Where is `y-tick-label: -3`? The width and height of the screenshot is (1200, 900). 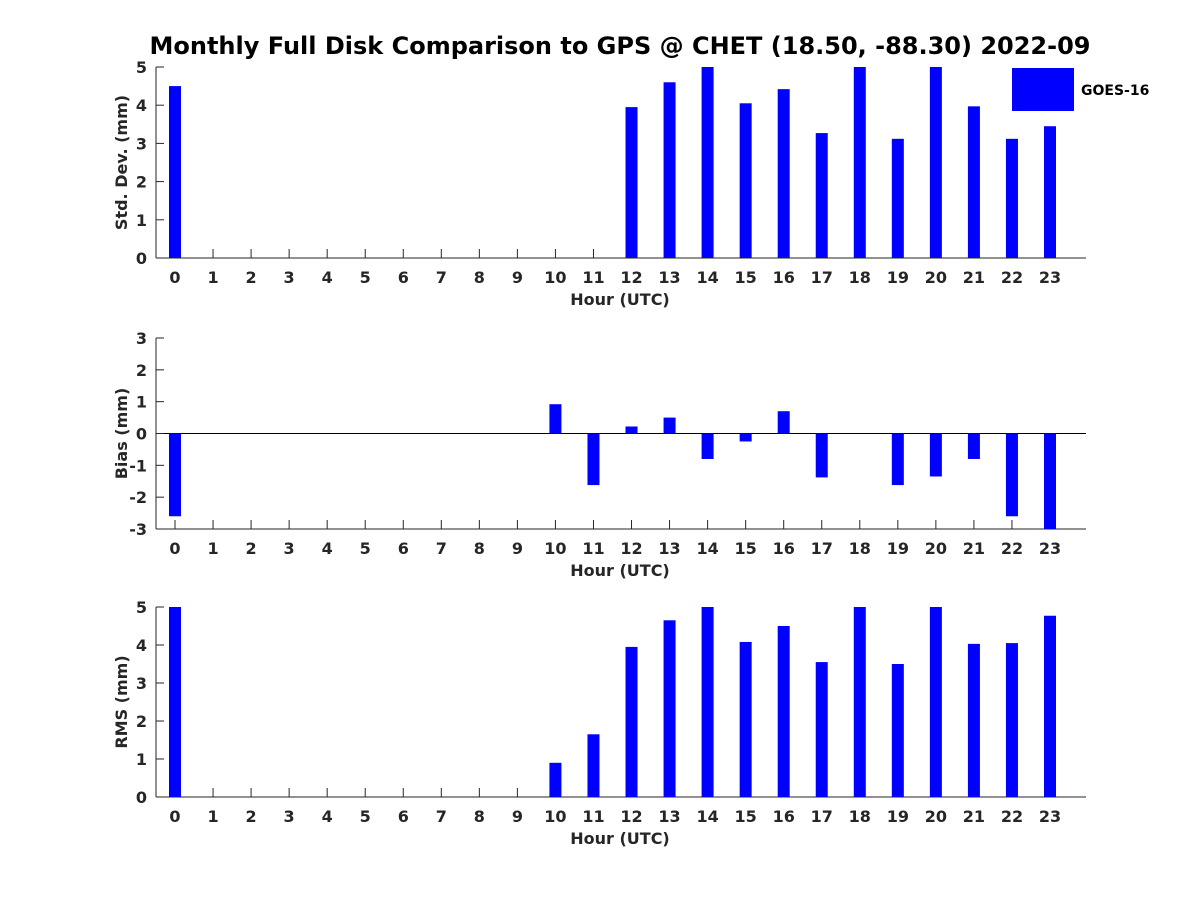
y-tick-label: -3 is located at coordinates (138, 529).